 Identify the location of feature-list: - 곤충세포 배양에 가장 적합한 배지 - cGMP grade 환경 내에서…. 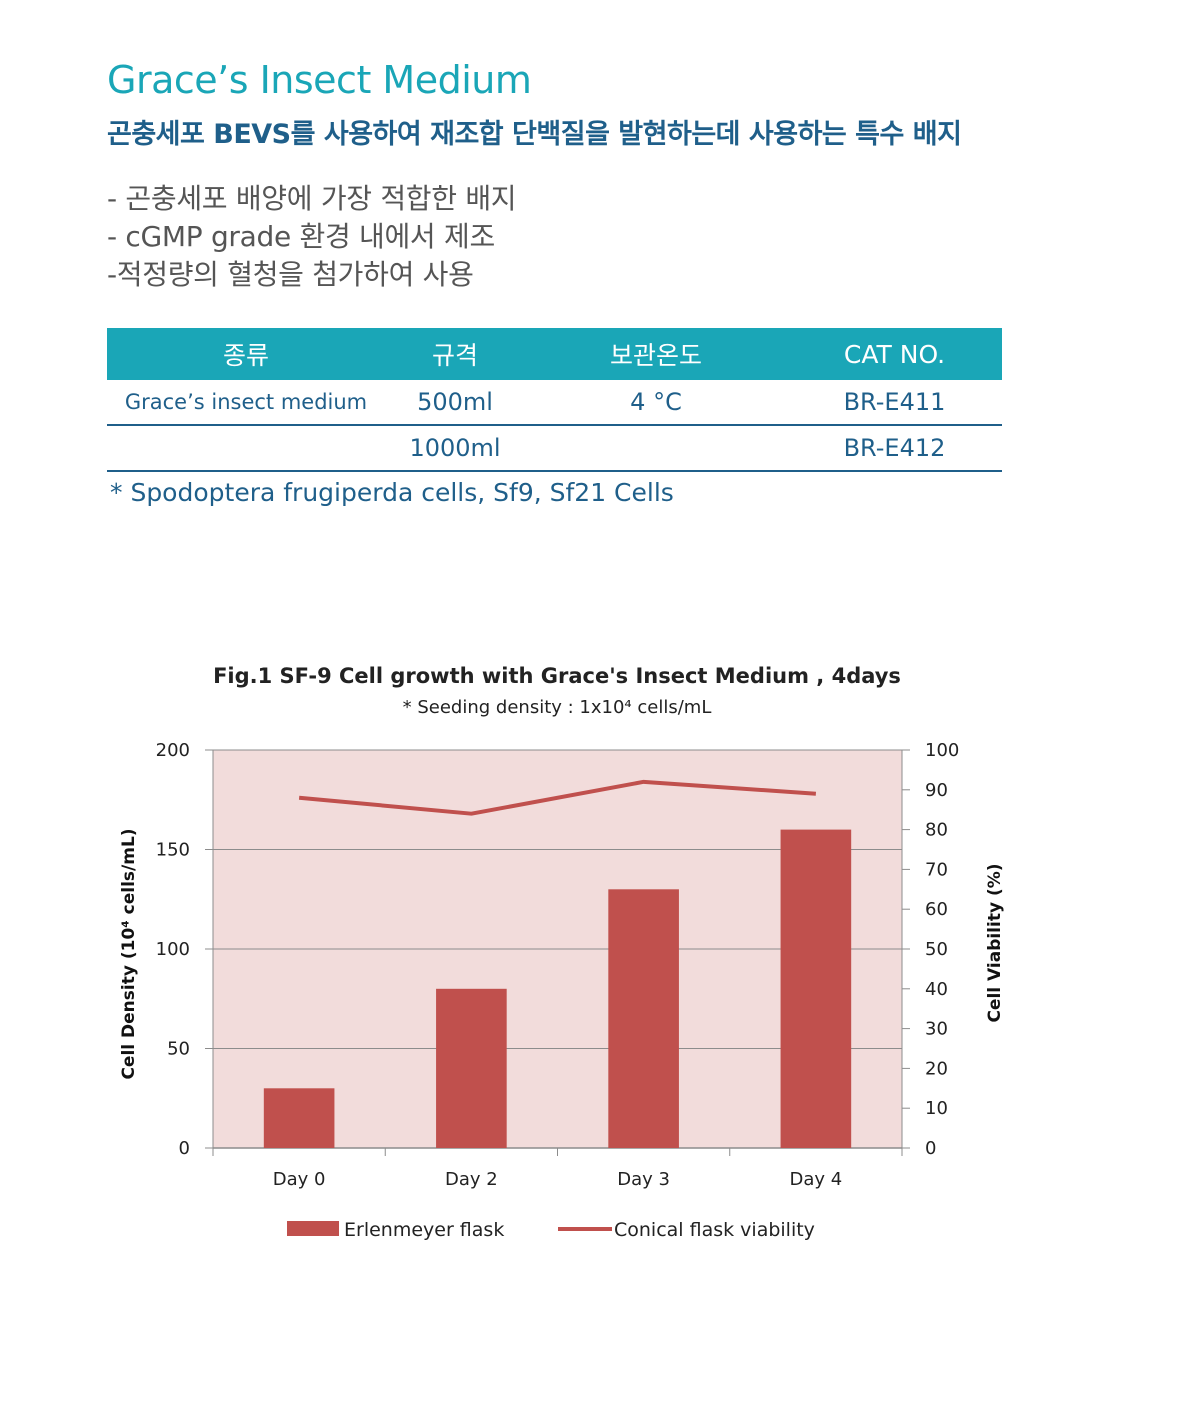
(312, 237).